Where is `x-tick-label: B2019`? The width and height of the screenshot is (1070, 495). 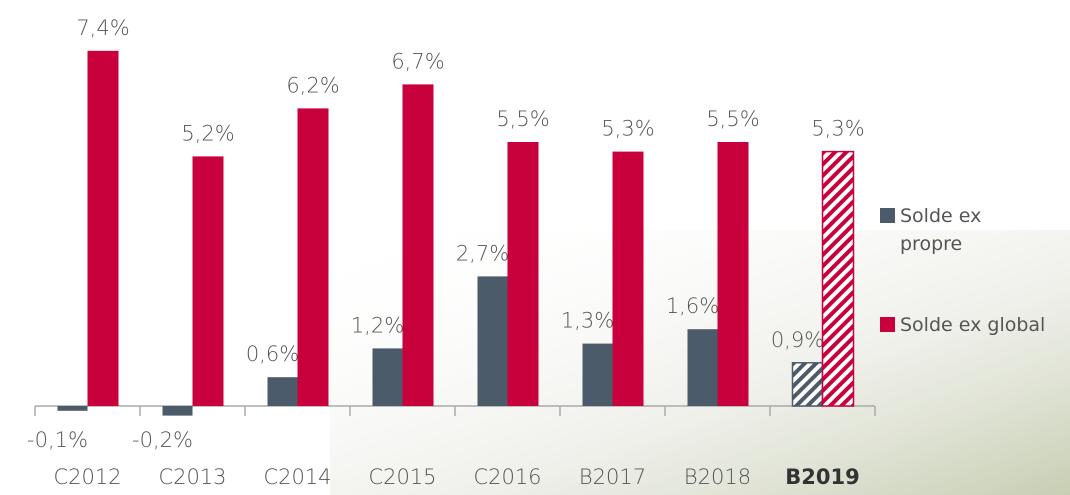
x-tick-label: B2019 is located at coordinates (822, 477).